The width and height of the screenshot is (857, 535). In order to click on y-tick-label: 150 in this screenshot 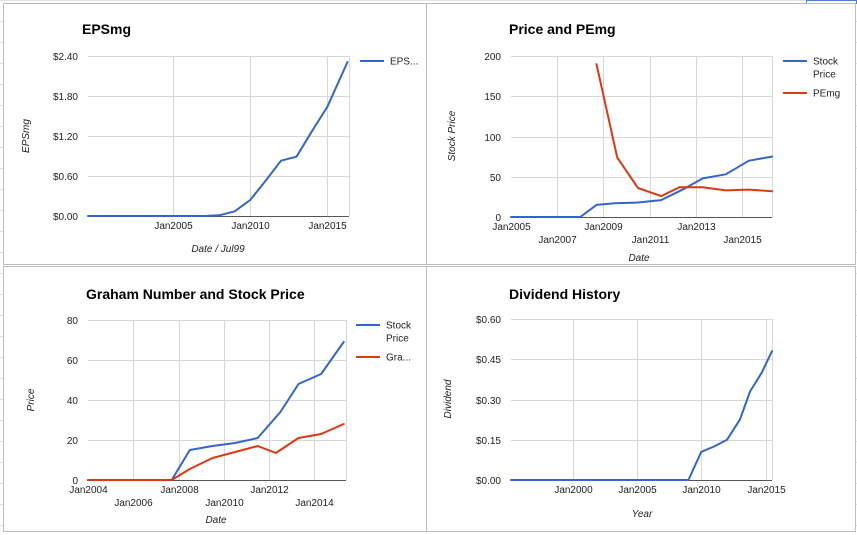, I will do `click(492, 97)`.